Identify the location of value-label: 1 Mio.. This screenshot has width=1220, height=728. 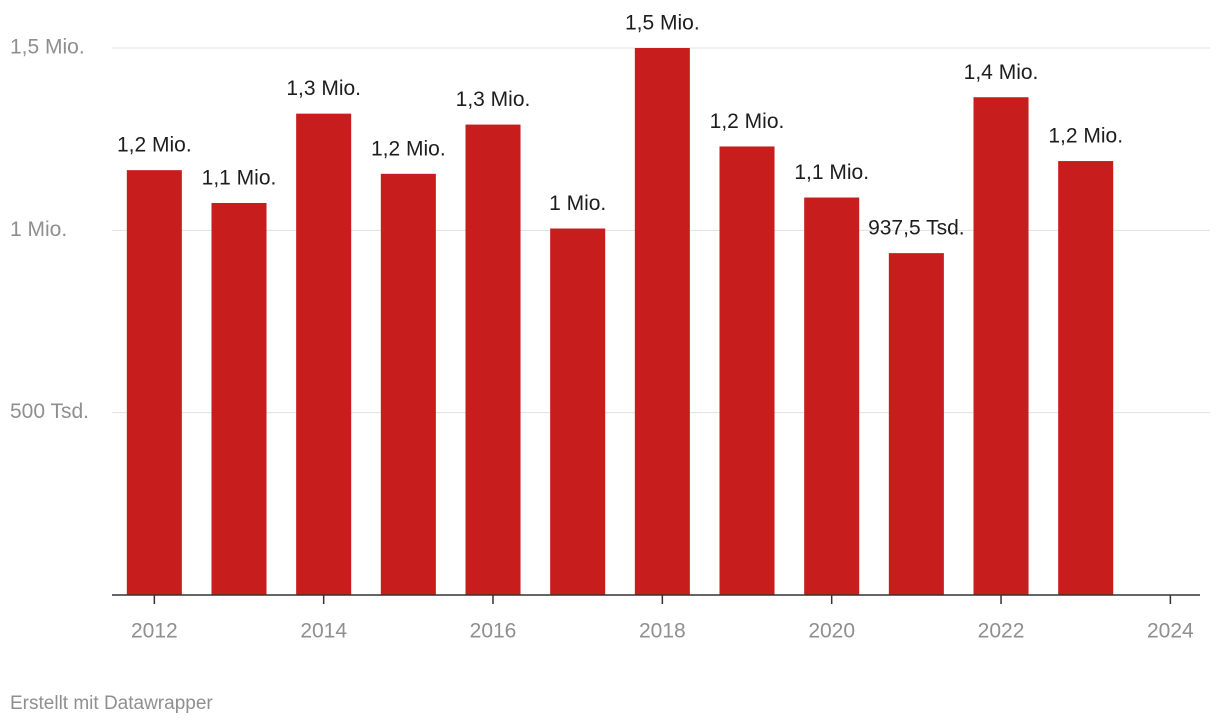
(577, 203).